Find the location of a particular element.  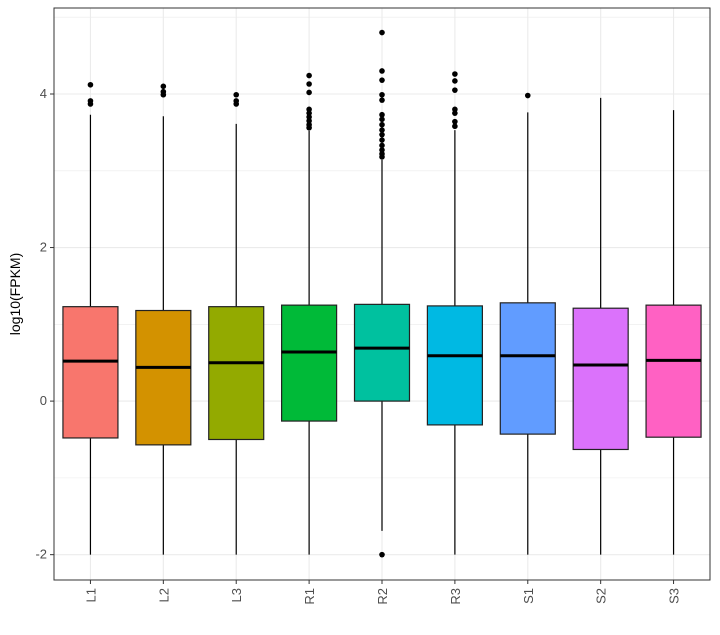

box-R3 is located at coordinates (454, 313).